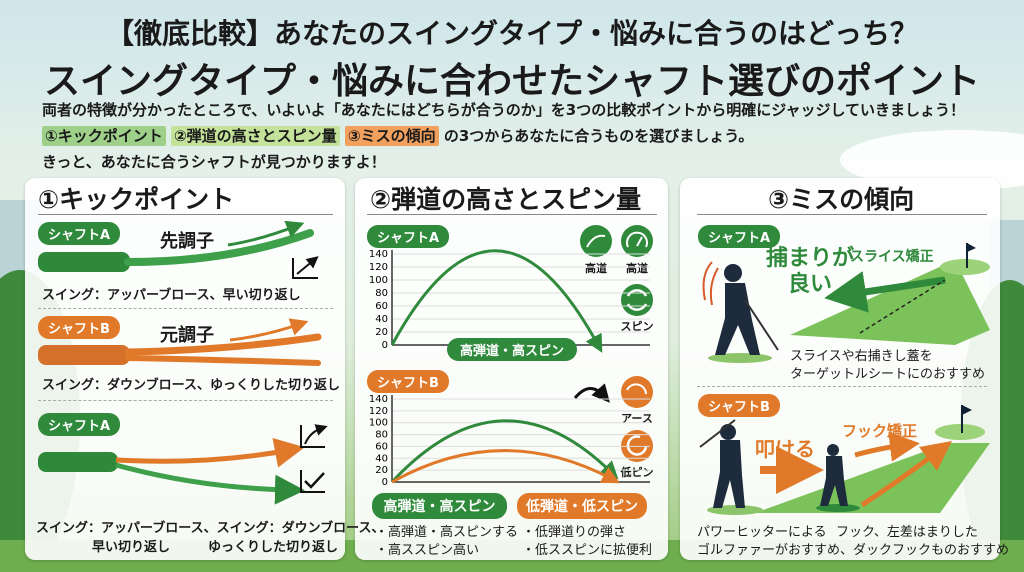 The image size is (1024, 572). I want to click on chart-b-badge: シャフトB, so click(408, 381).